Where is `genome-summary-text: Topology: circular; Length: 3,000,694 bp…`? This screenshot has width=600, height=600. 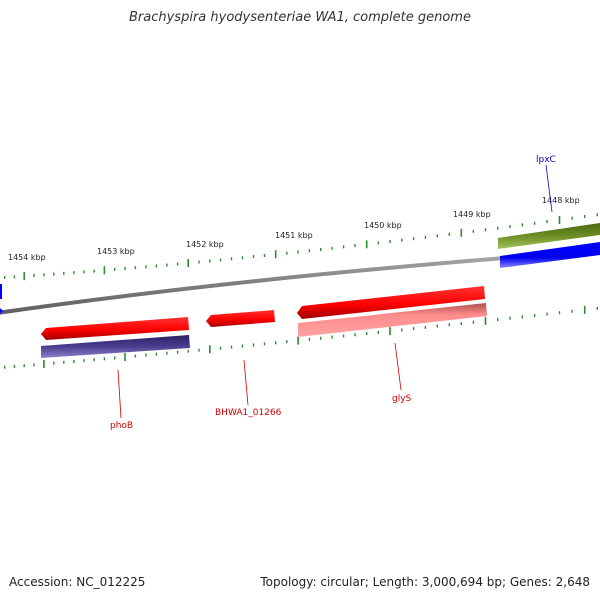 genome-summary-text: Topology: circular; Length: 3,000,694 bp… is located at coordinates (425, 582).